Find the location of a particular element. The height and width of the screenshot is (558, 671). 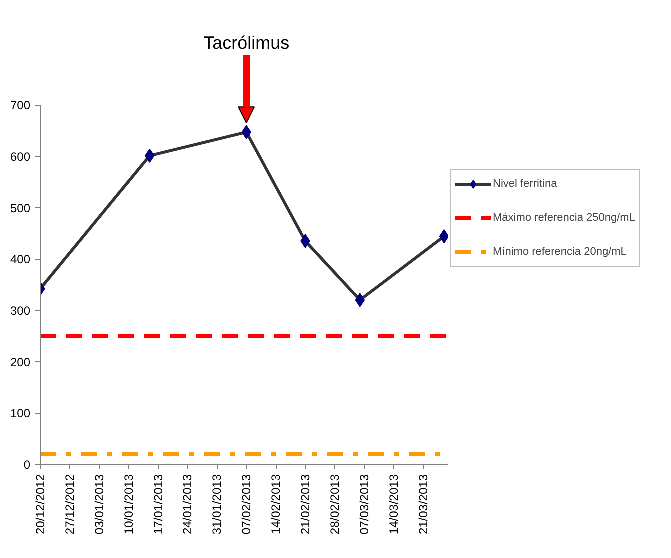

y-tick-label: 700 is located at coordinates (20, 105).